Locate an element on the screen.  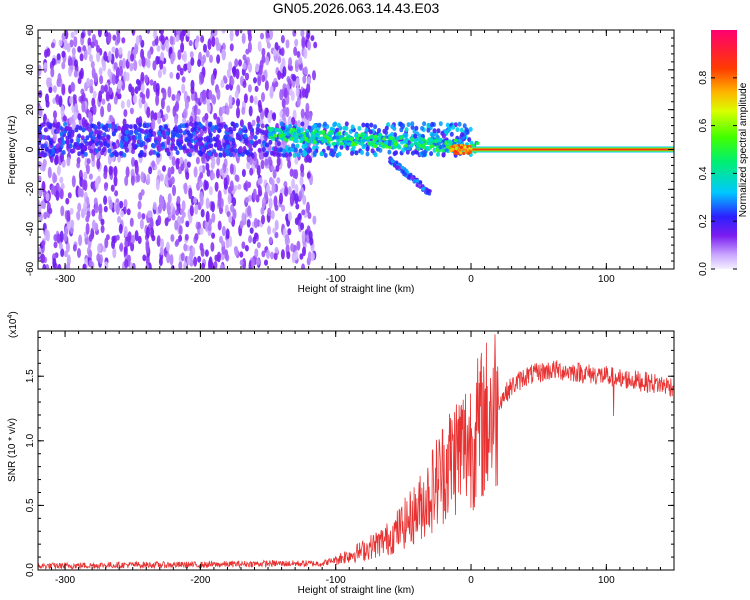
snr-y-tick-label: 1.0 is located at coordinates (30, 440).